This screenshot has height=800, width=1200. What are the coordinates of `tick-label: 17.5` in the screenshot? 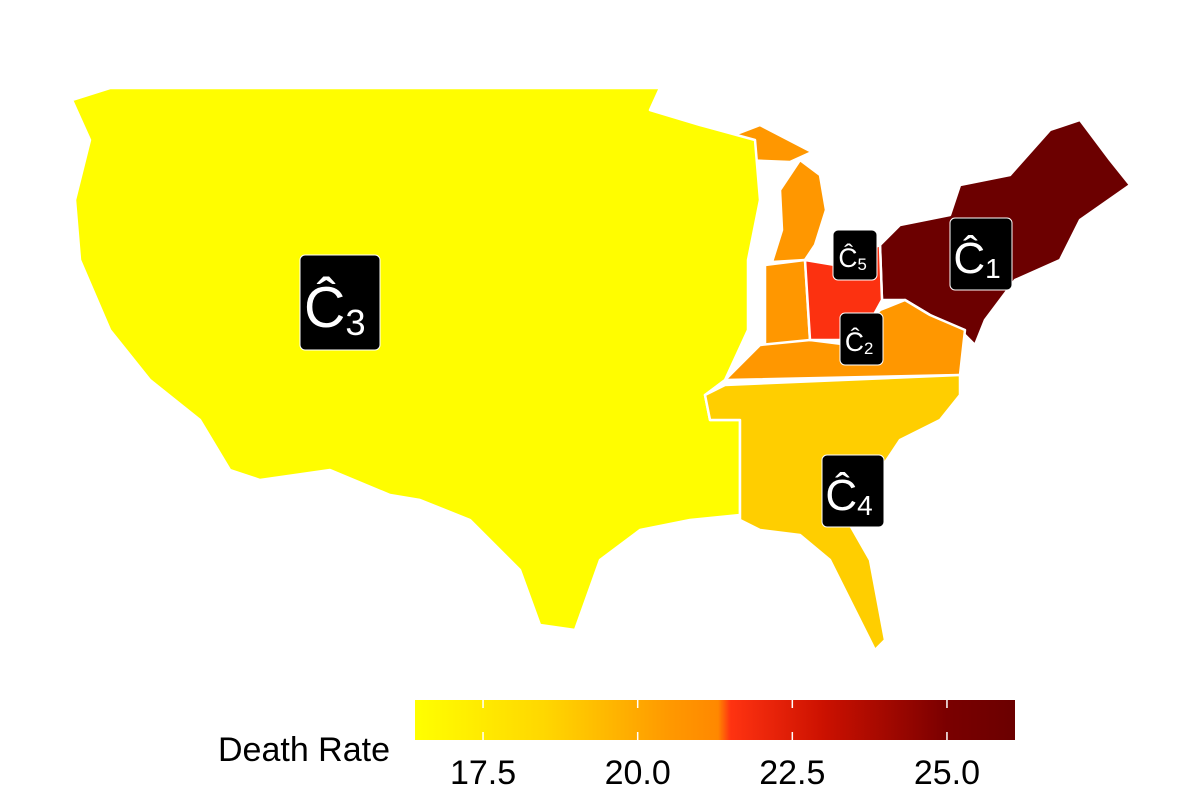 It's located at (483, 773).